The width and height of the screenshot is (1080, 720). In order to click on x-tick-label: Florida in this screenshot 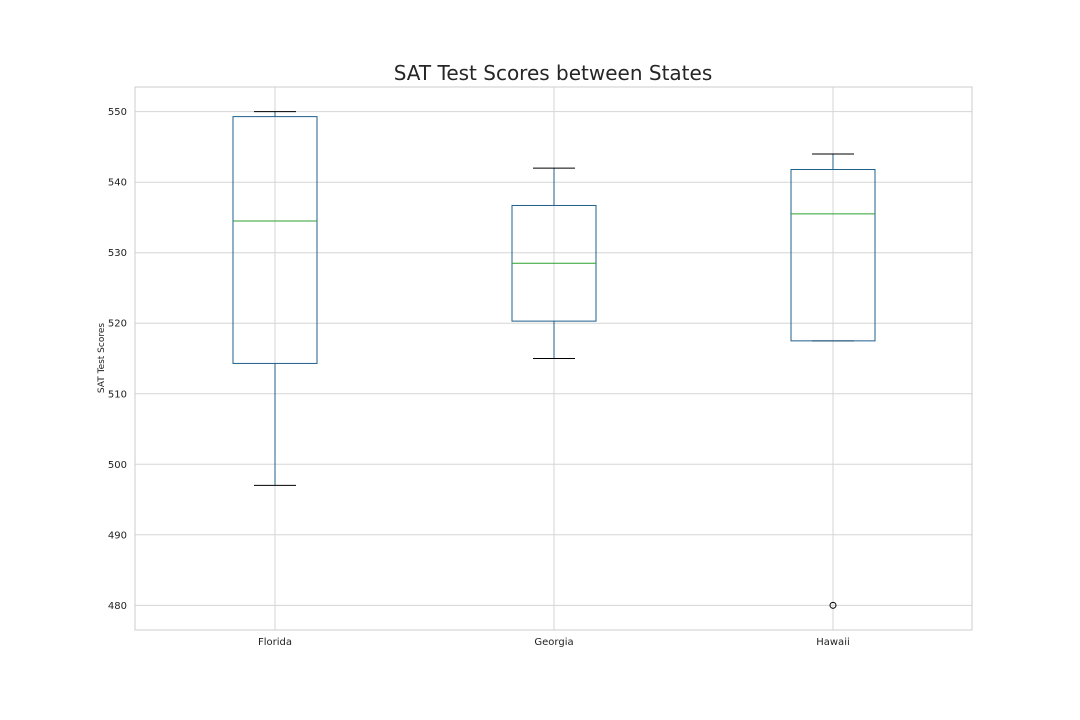, I will do `click(275, 642)`.